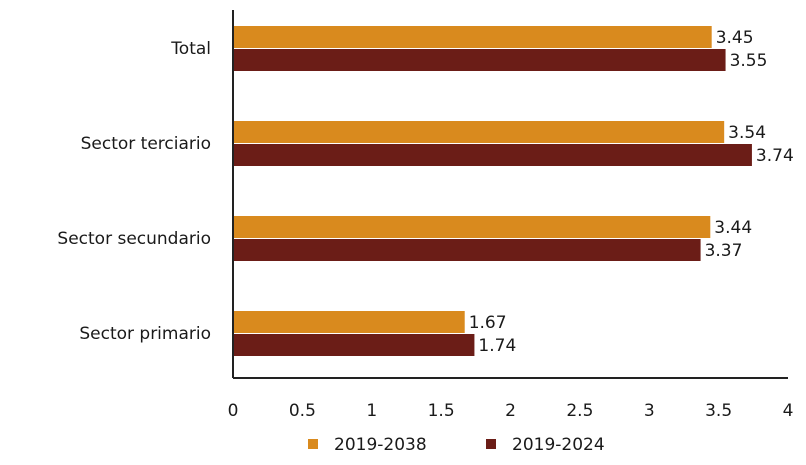 Image resolution: width=806 pixels, height=465 pixels. What do you see at coordinates (371, 411) in the screenshot?
I see `x-tick-label-2: 1` at bounding box center [371, 411].